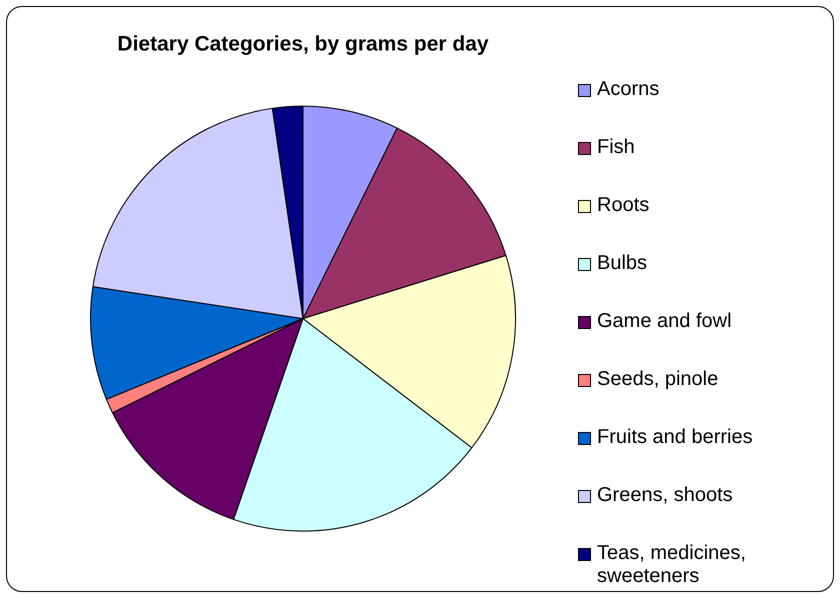 This screenshot has height=598, width=840. I want to click on legend-label: Game and fowl, so click(664, 321).